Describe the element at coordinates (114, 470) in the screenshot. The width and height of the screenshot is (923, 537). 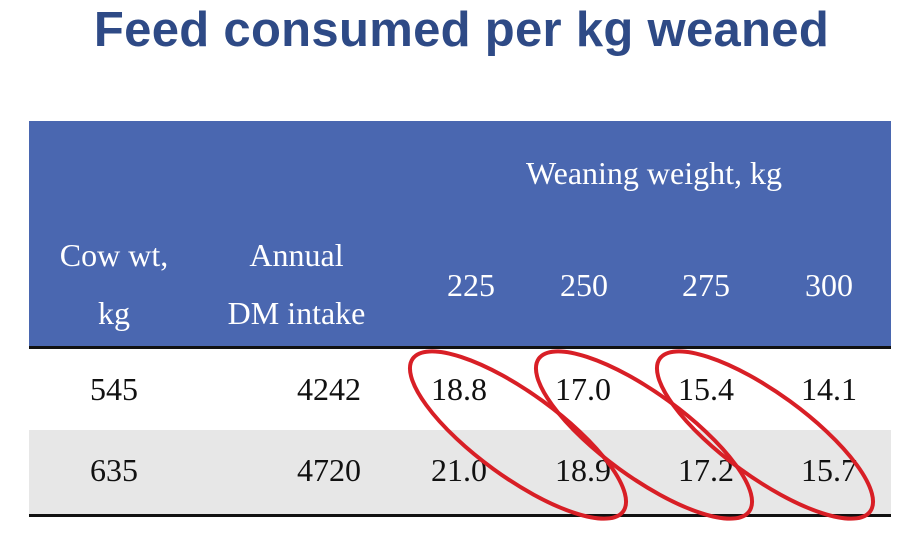
I see `cow-wt-cell: 635` at that location.